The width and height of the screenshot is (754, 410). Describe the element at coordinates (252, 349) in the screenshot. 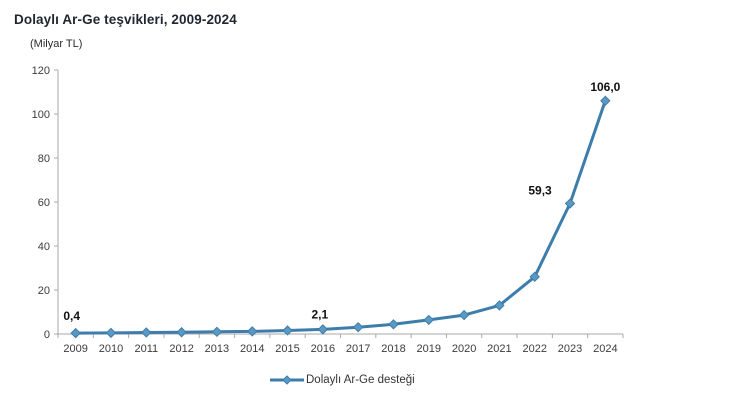

I see `x-tick-label: 2014` at that location.